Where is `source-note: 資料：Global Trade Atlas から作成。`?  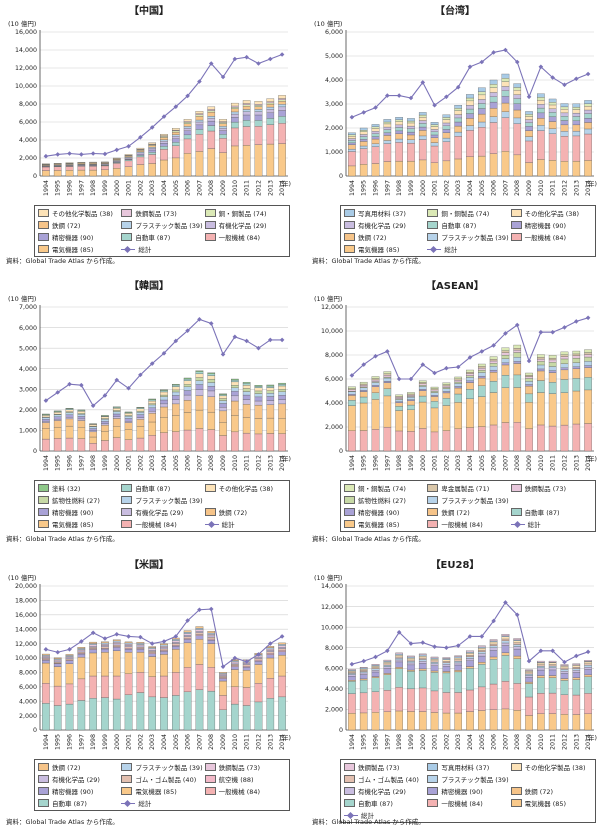
source-note: 資料：Global Trade Atlas から作成。 is located at coordinates (368, 539).